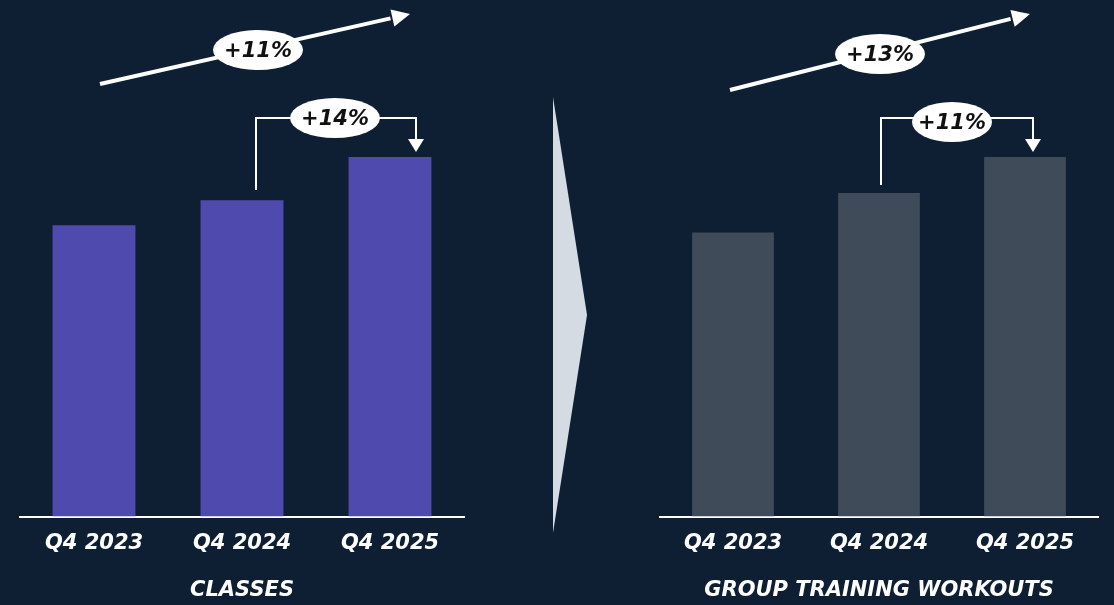  Describe the element at coordinates (880, 54) in the screenshot. I see `text: +13%` at that location.